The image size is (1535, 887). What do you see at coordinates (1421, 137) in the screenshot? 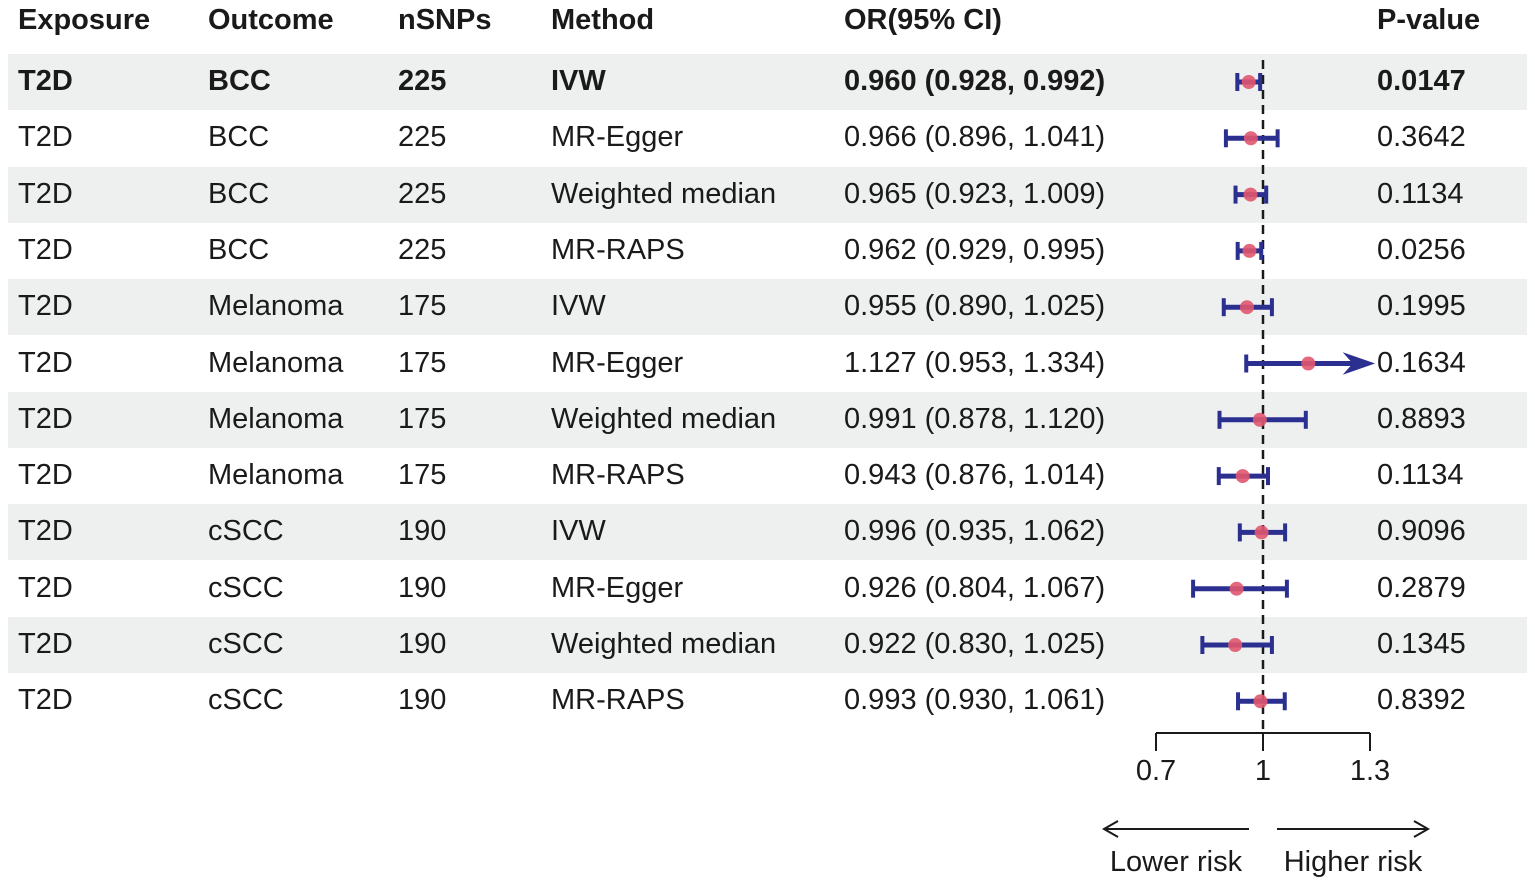
I see `cell-p-value: 0.3642` at bounding box center [1421, 137].